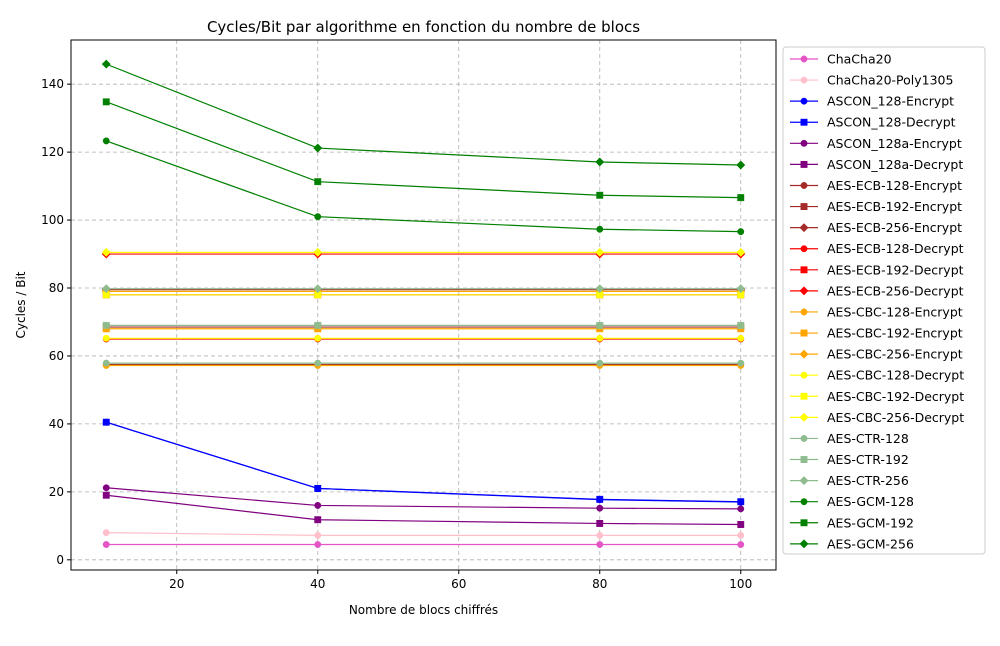 This screenshot has width=1000, height=646. Describe the element at coordinates (740, 584) in the screenshot. I see `x-tick-label: 100` at that location.